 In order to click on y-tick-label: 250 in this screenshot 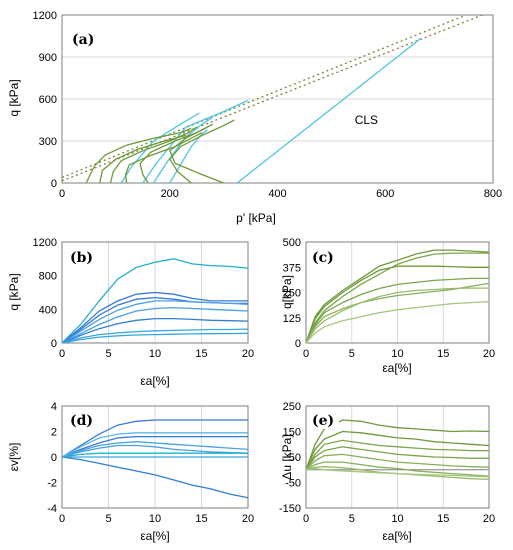, I will do `click(292, 294)`.